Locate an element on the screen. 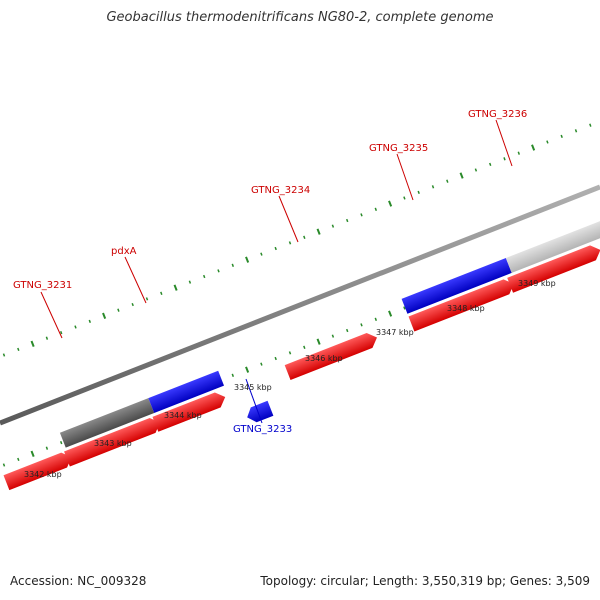 The height and width of the screenshot is (600, 600). scale-label-3343: 3343 kbp is located at coordinates (113, 443).